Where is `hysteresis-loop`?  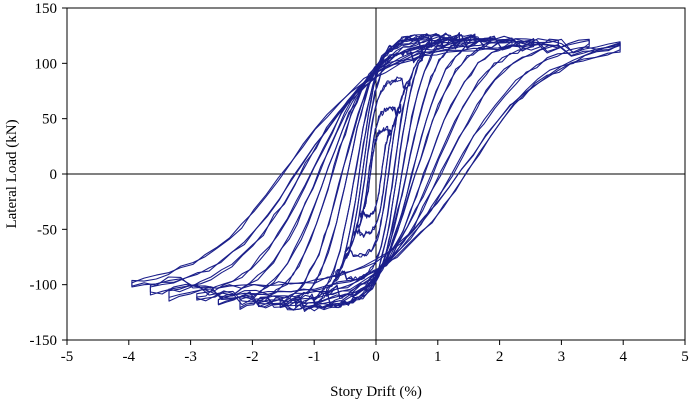 hysteresis-loop is located at coordinates (376, 172).